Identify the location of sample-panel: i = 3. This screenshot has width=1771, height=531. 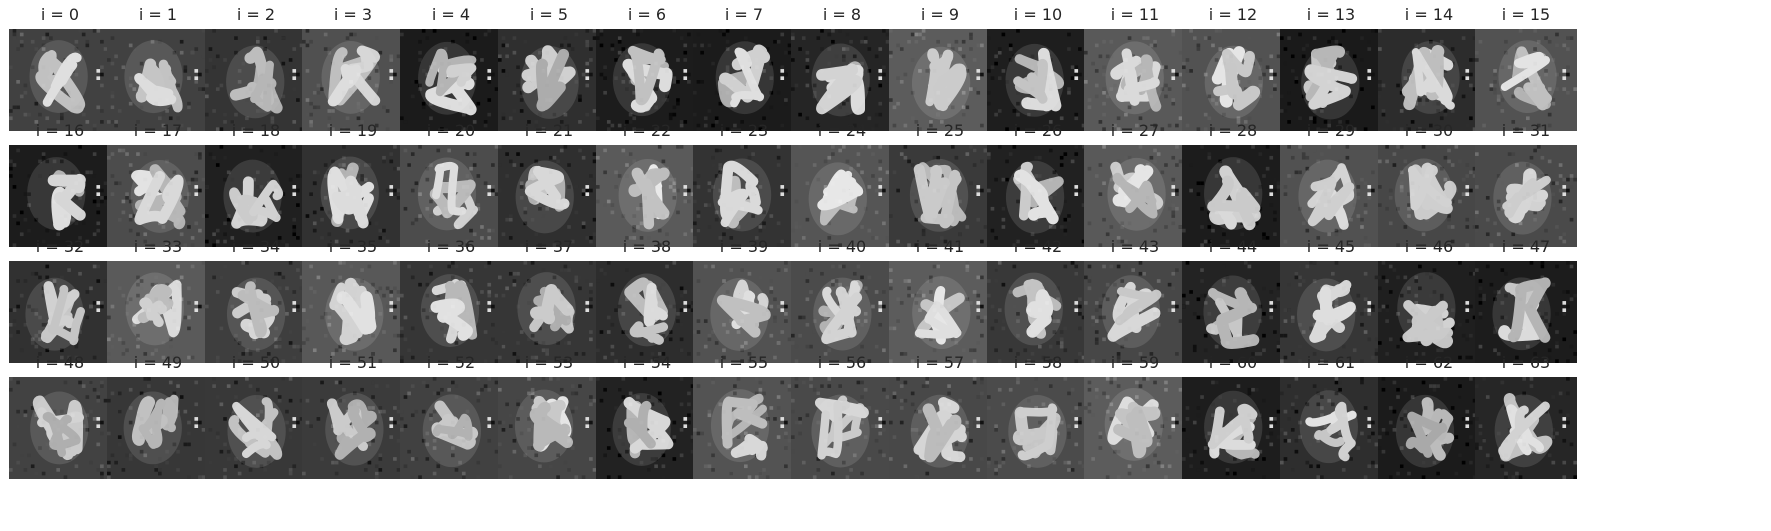
(353, 68).